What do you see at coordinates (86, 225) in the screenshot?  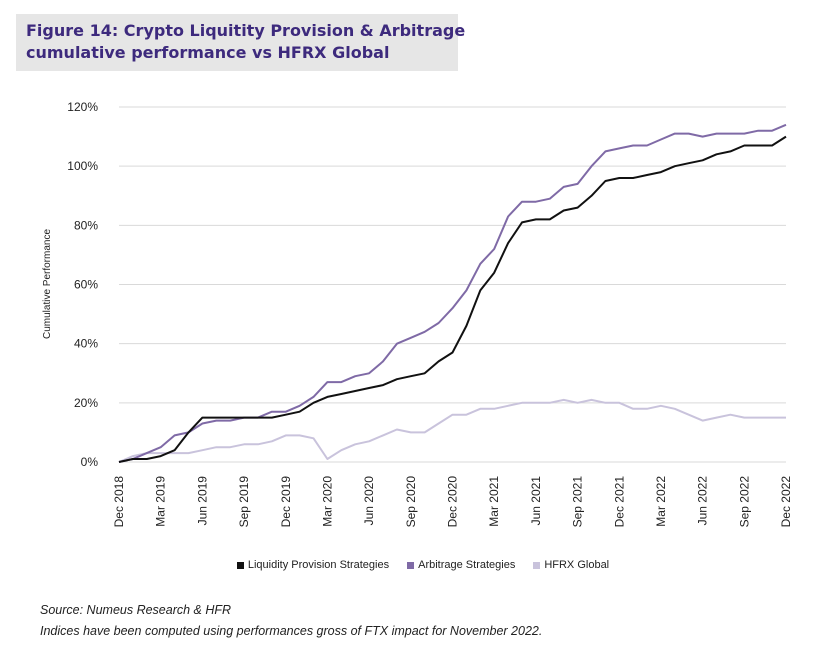 I see `y-tick-label: 80%` at bounding box center [86, 225].